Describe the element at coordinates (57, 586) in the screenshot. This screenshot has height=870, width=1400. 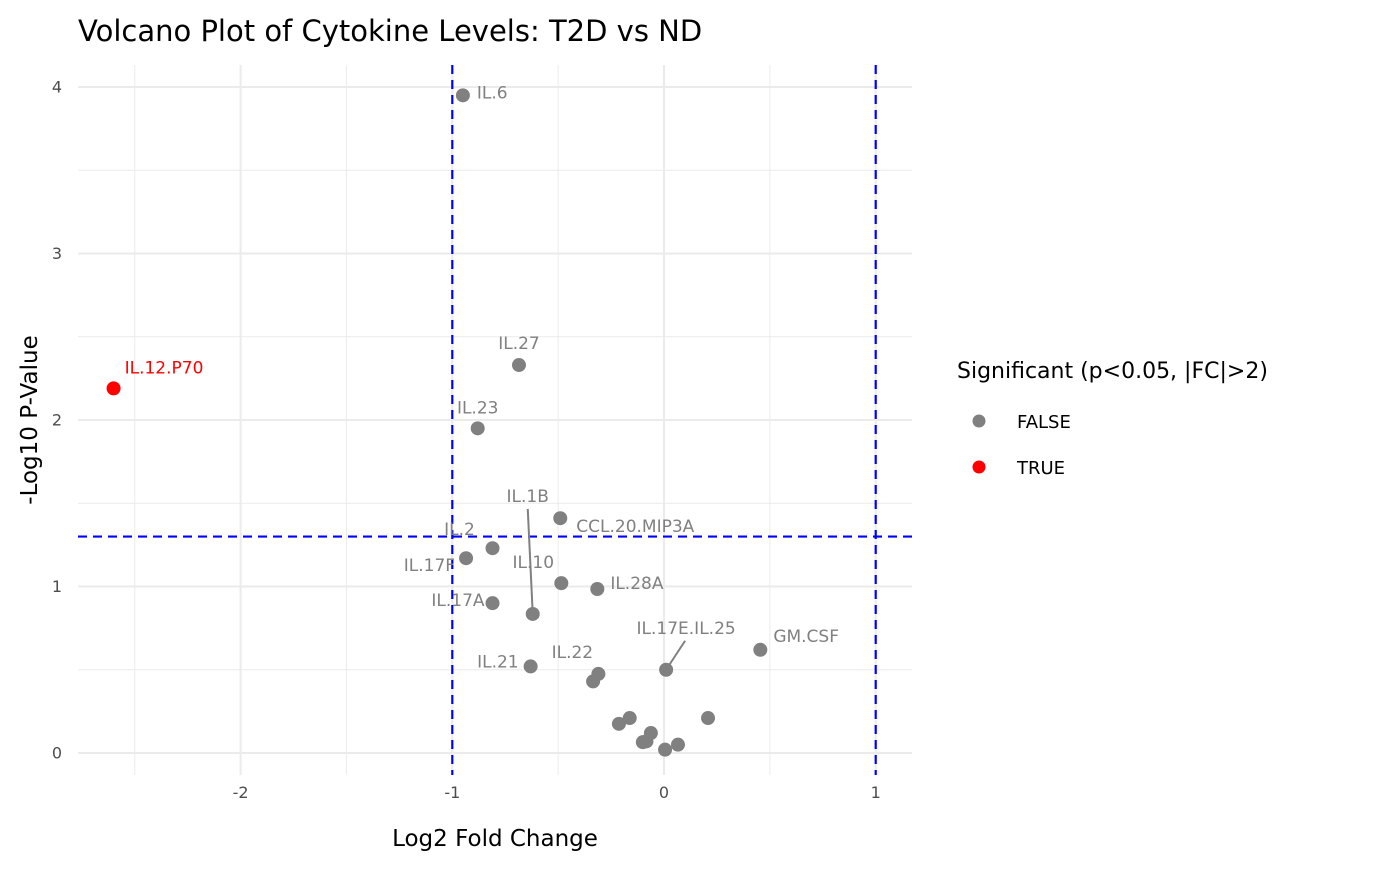
I see `y-tick-label: 1` at that location.